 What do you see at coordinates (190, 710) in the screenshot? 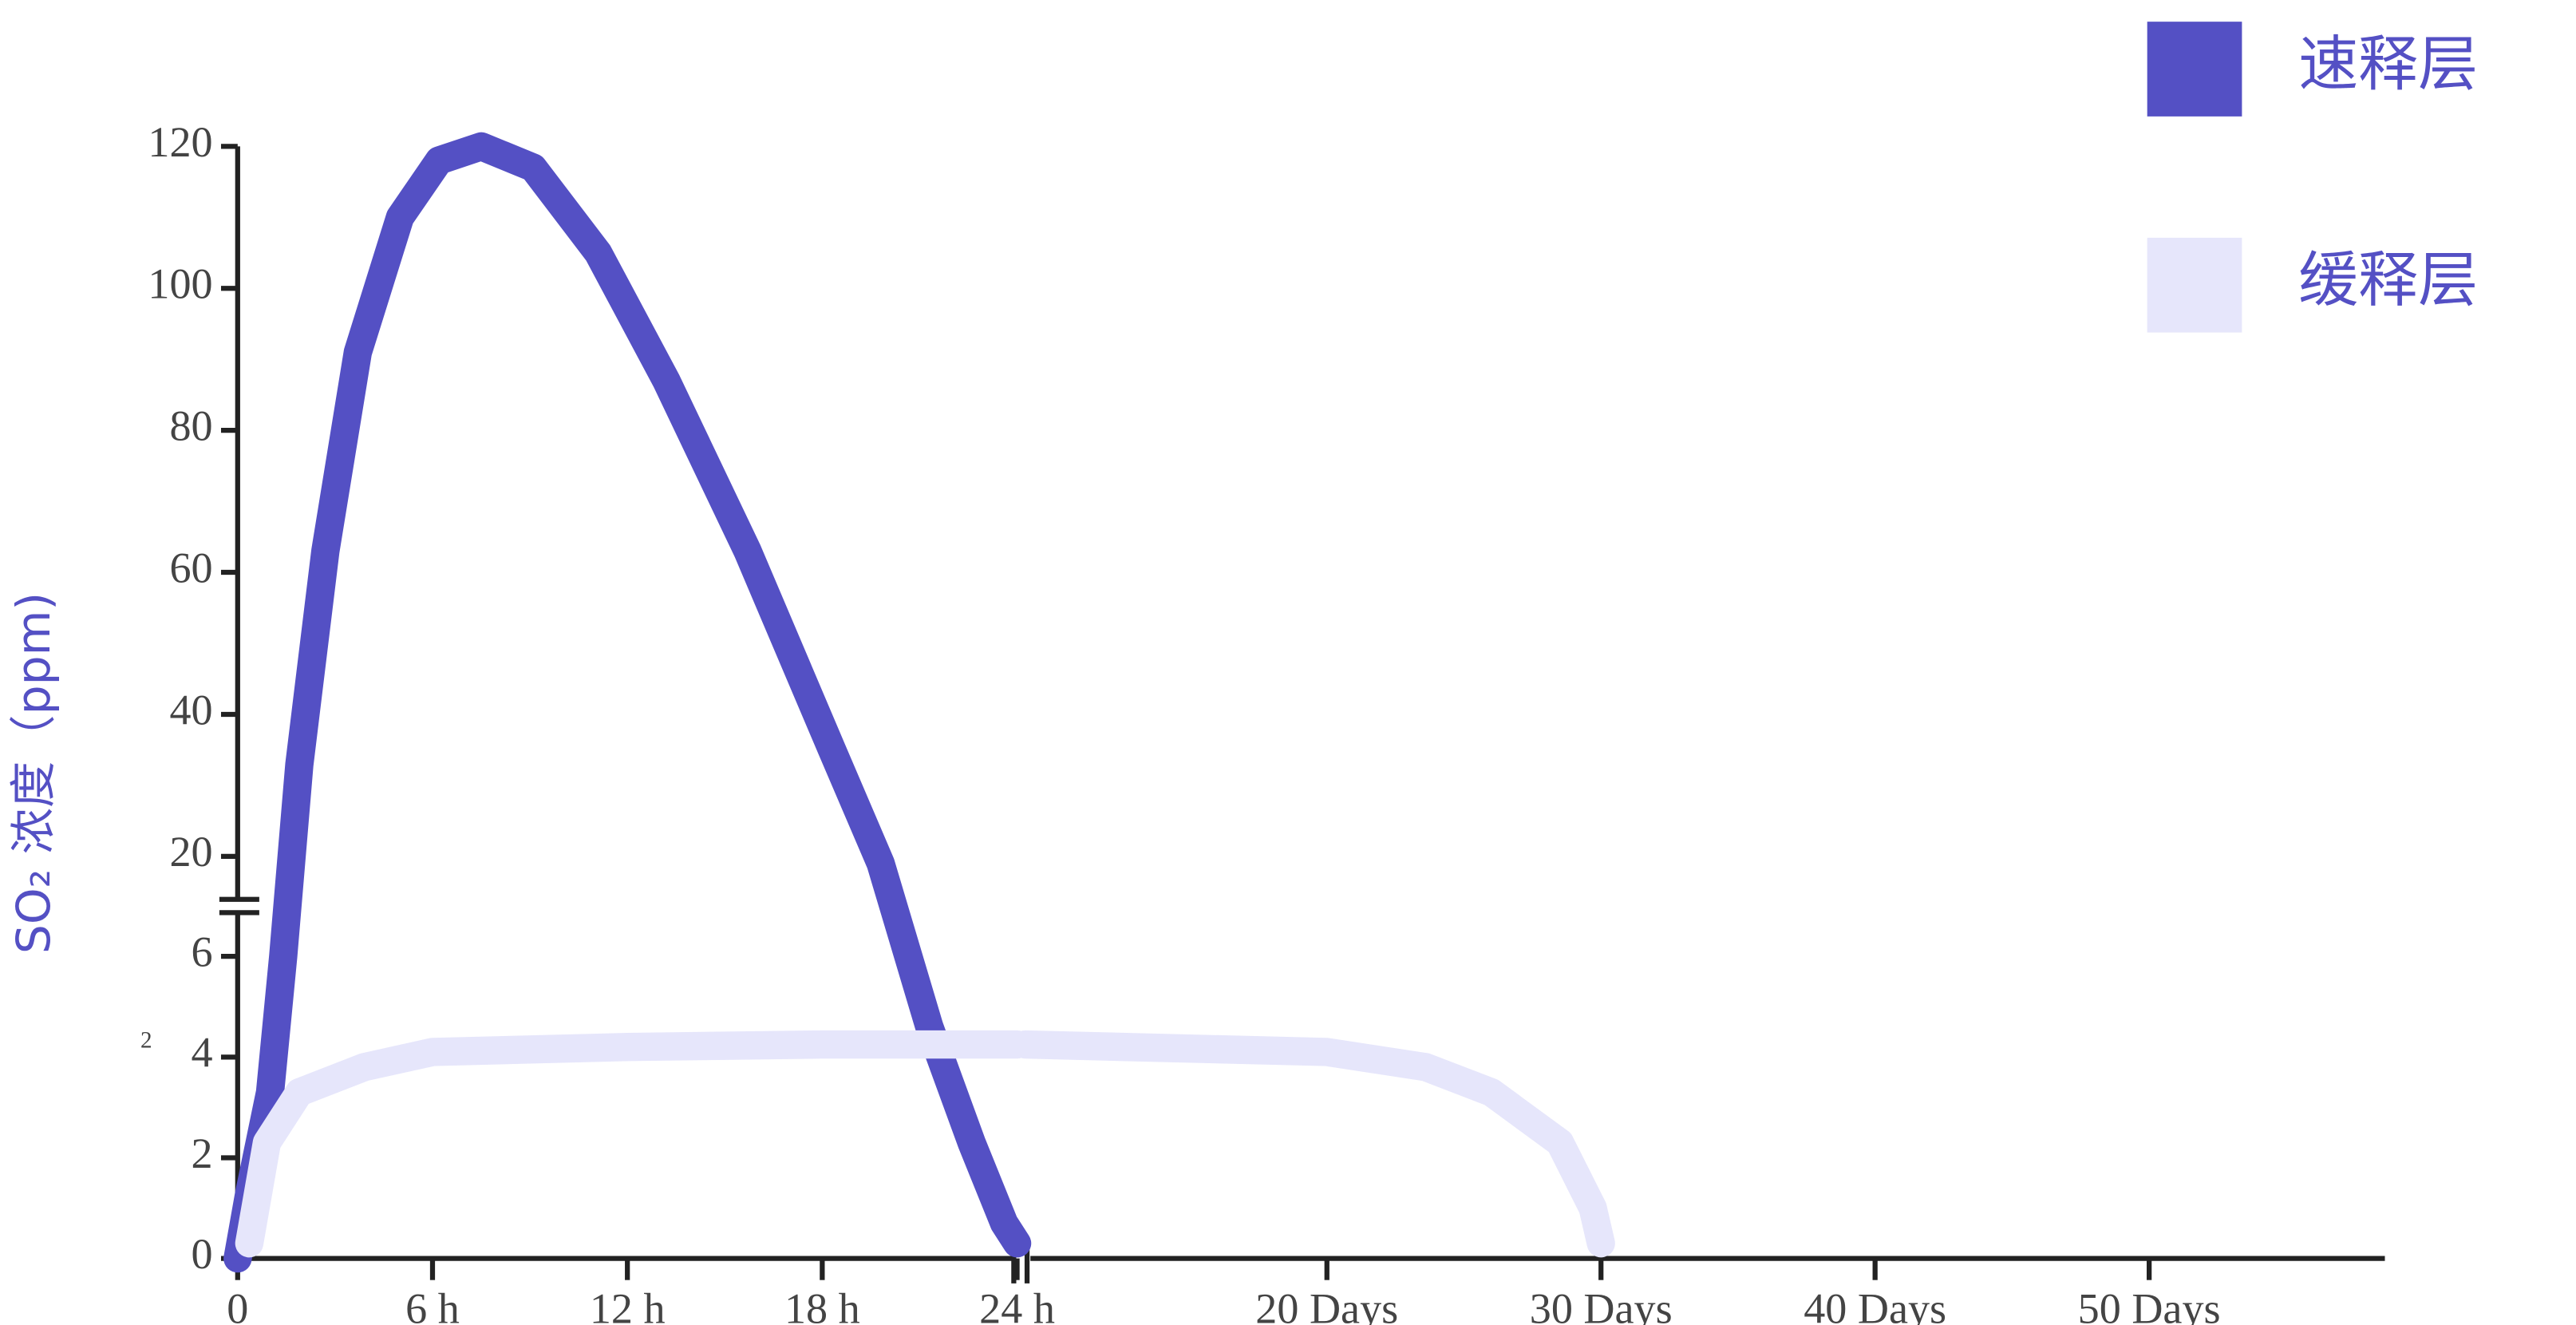
I see `y-tick-label: 40` at bounding box center [190, 710].